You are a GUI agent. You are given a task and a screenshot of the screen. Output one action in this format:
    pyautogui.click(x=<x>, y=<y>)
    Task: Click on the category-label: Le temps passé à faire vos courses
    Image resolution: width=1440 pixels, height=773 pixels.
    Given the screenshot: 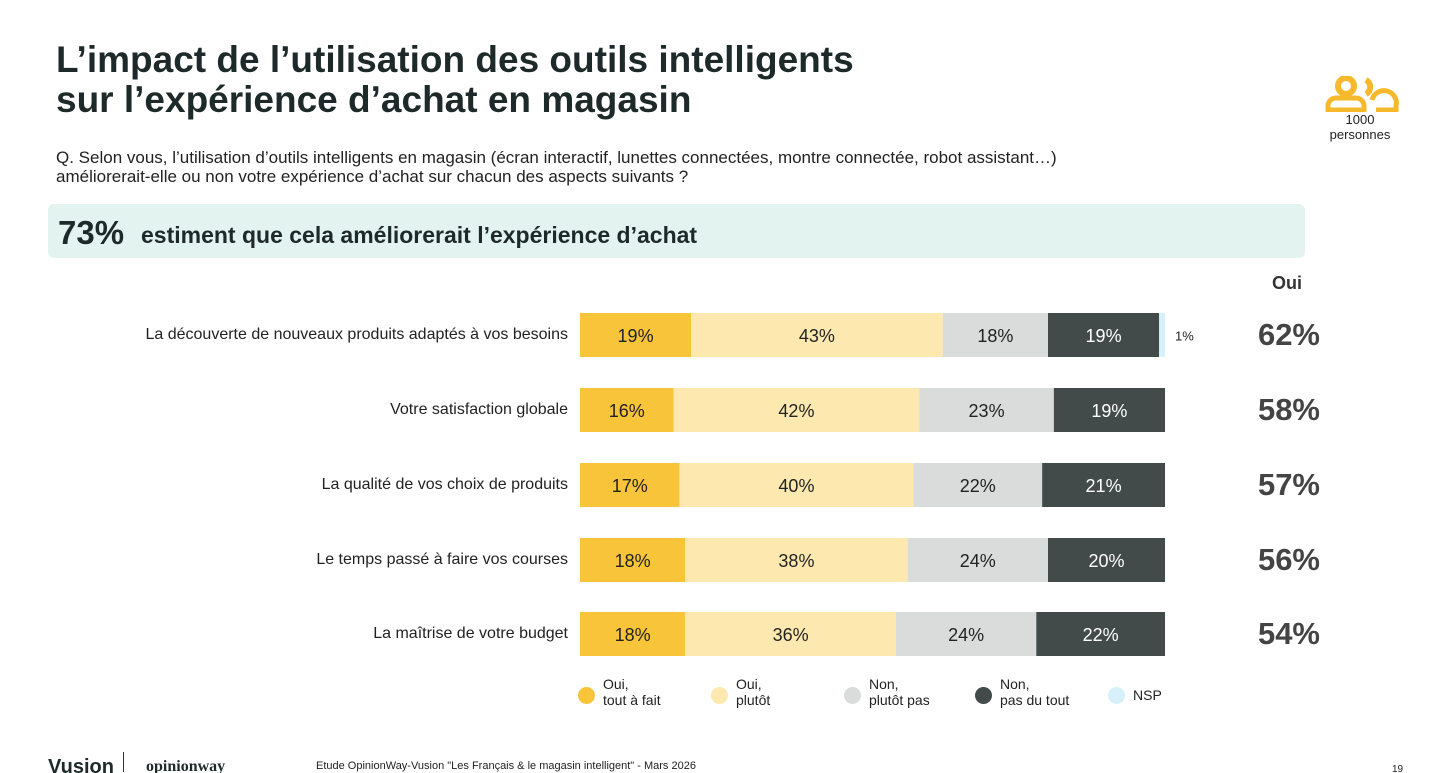 What is the action you would take?
    pyautogui.click(x=442, y=559)
    